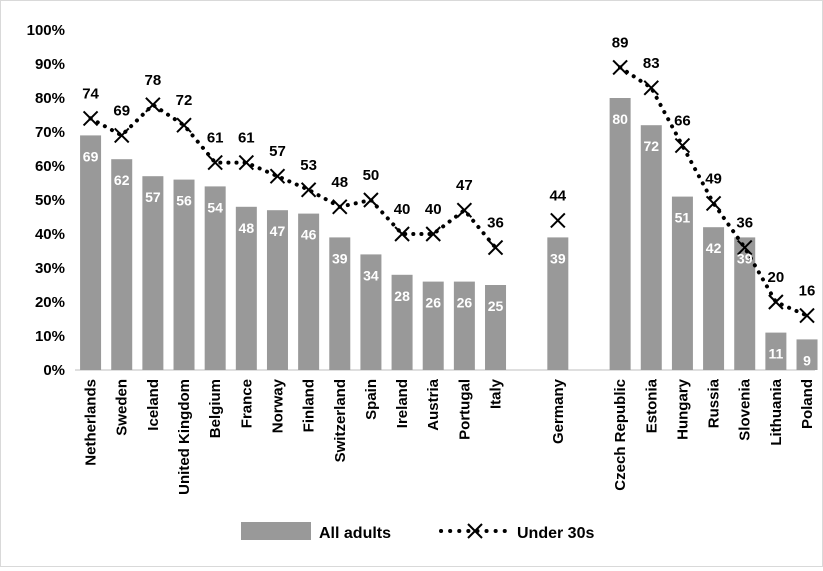  Describe the element at coordinates (309, 235) in the screenshot. I see `bar-value-label: 46` at that location.